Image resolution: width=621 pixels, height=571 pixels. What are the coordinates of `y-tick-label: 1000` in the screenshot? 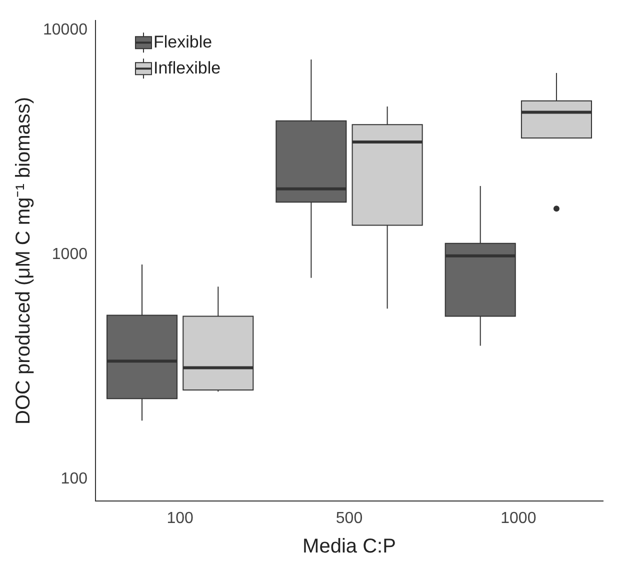 It's located at (70, 254).